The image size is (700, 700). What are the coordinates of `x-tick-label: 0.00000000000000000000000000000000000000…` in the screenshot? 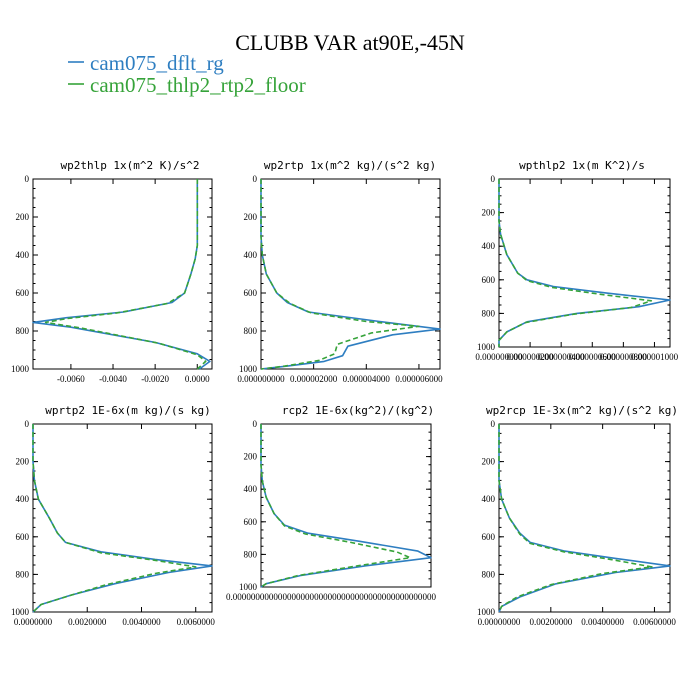 It's located at (331, 597).